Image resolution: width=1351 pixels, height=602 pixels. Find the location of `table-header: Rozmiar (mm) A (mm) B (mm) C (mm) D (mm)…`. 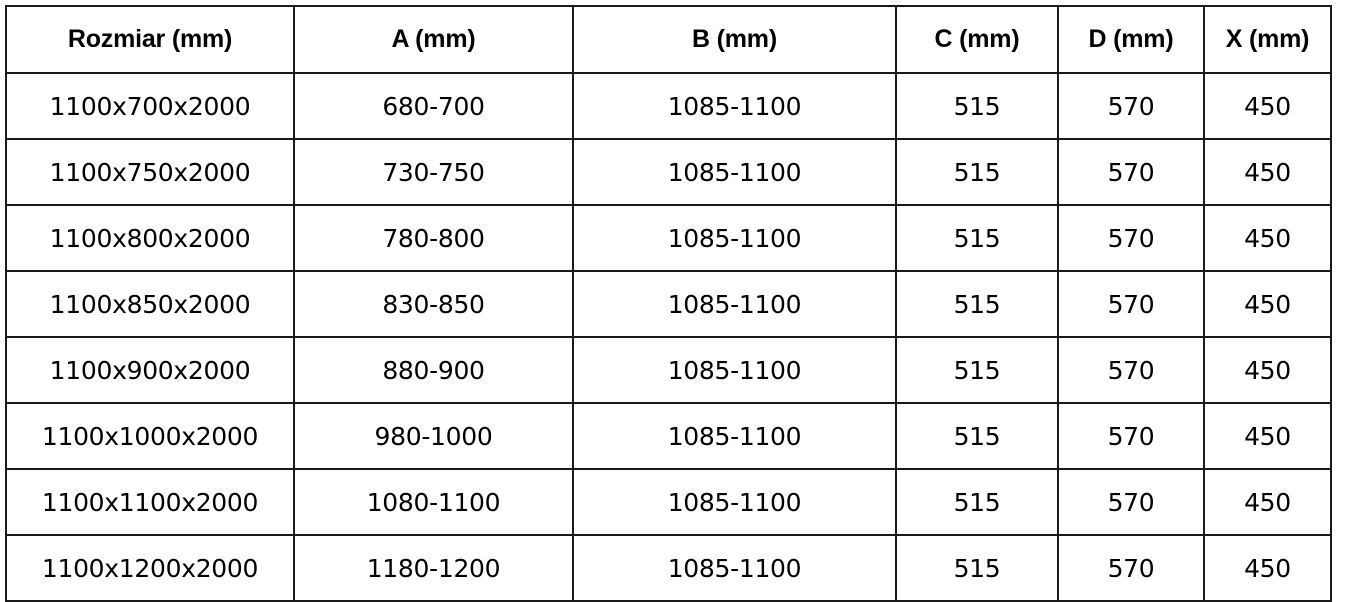

table-header: Rozmiar (mm) A (mm) B (mm) C (mm) D (mm)… is located at coordinates (668, 39).